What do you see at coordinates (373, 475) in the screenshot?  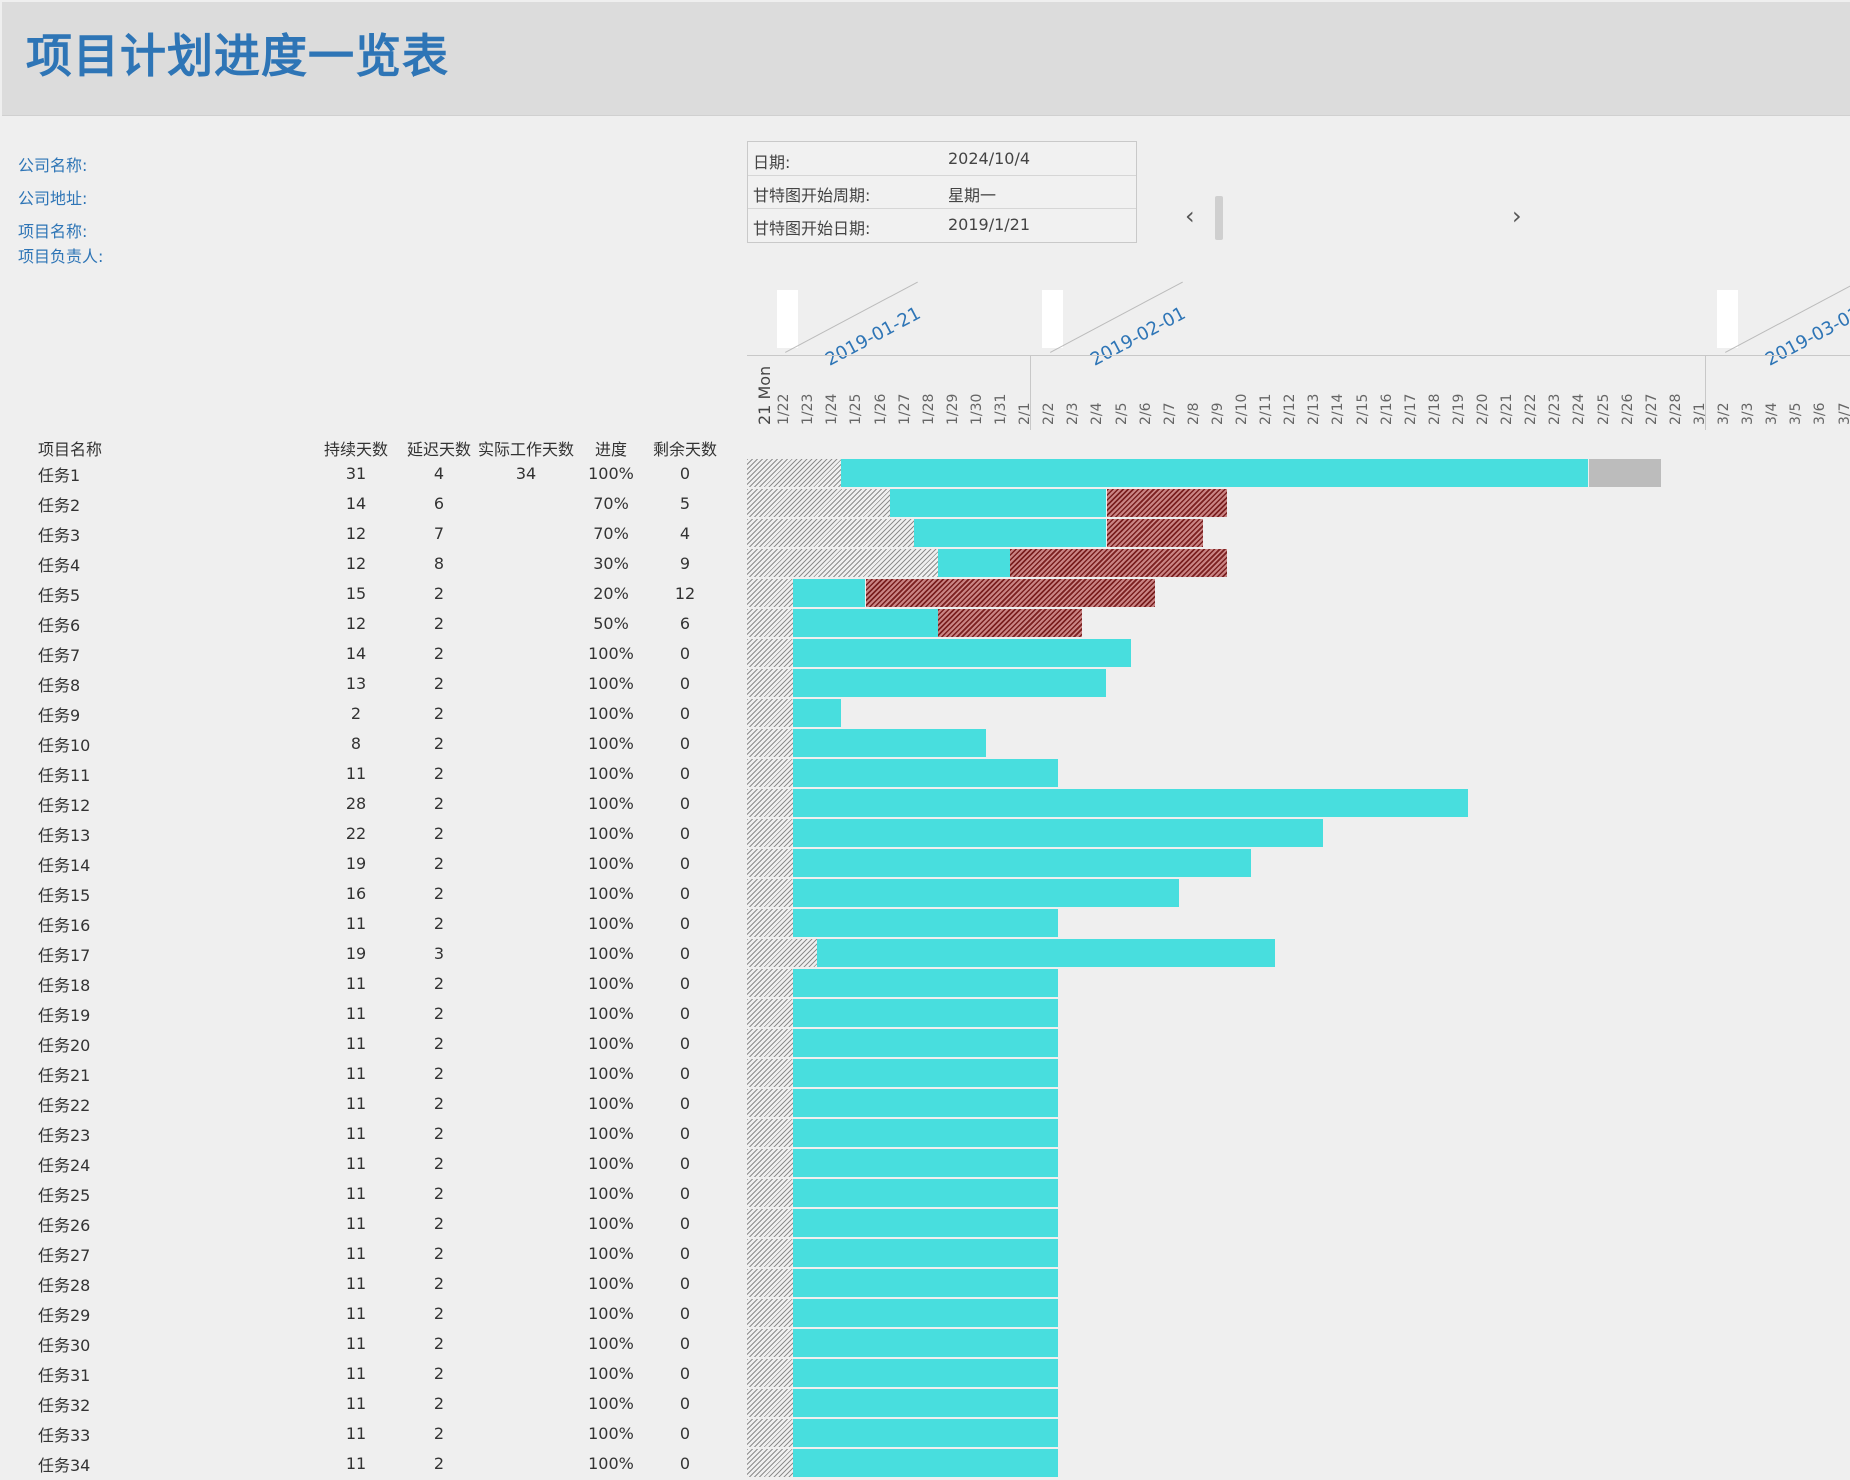 I see `task-row: 任务1 31 4 34 100% 0` at bounding box center [373, 475].